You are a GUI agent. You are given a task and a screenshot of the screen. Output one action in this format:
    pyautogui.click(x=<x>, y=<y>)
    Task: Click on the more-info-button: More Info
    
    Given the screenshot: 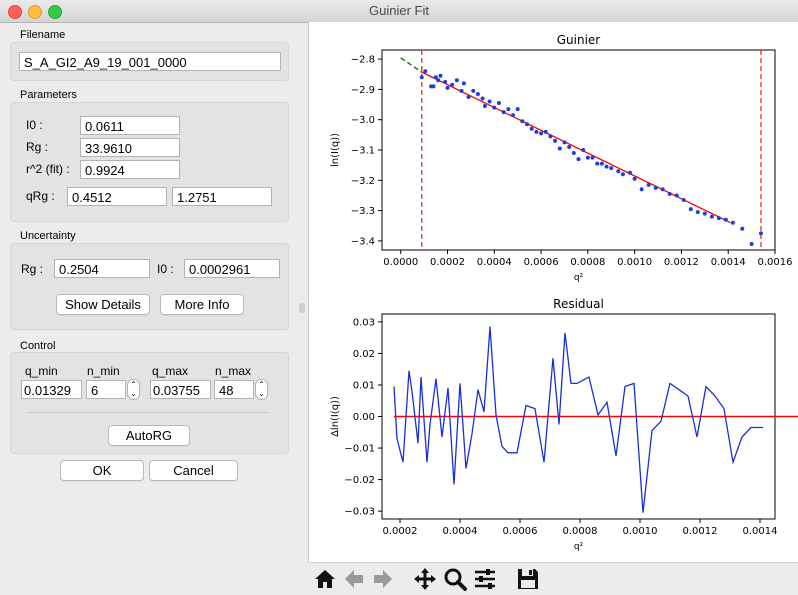 What is the action you would take?
    pyautogui.click(x=202, y=304)
    